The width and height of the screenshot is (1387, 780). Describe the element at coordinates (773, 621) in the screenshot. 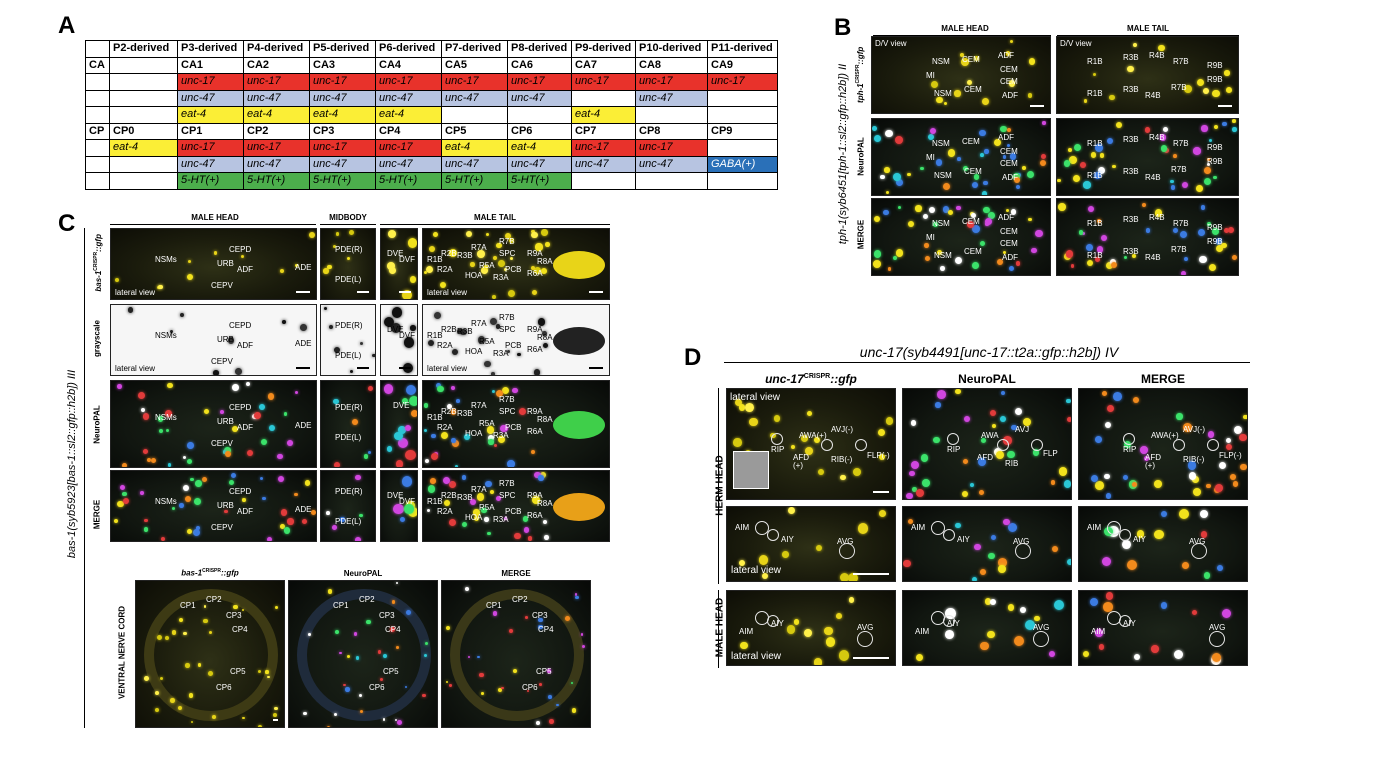

I see `cell-outline` at that location.